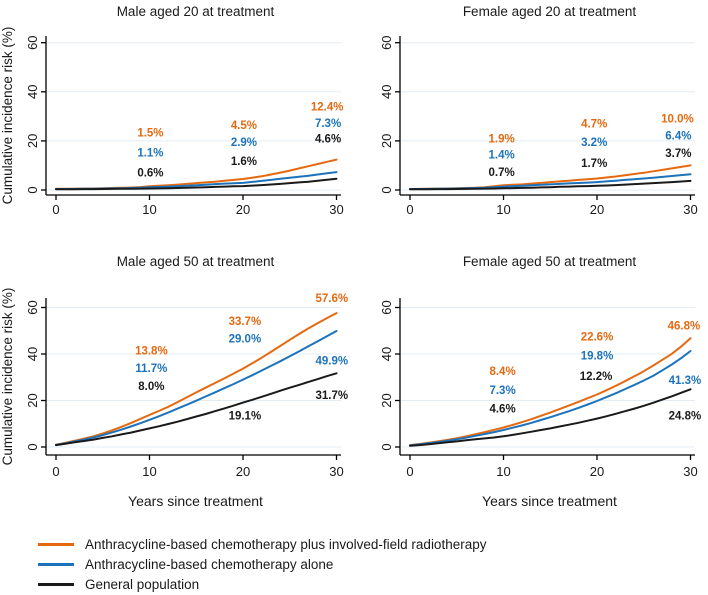 This screenshot has height=595, width=708. Describe the element at coordinates (596, 377) in the screenshot. I see `annotation-12-2: 12.2%` at that location.